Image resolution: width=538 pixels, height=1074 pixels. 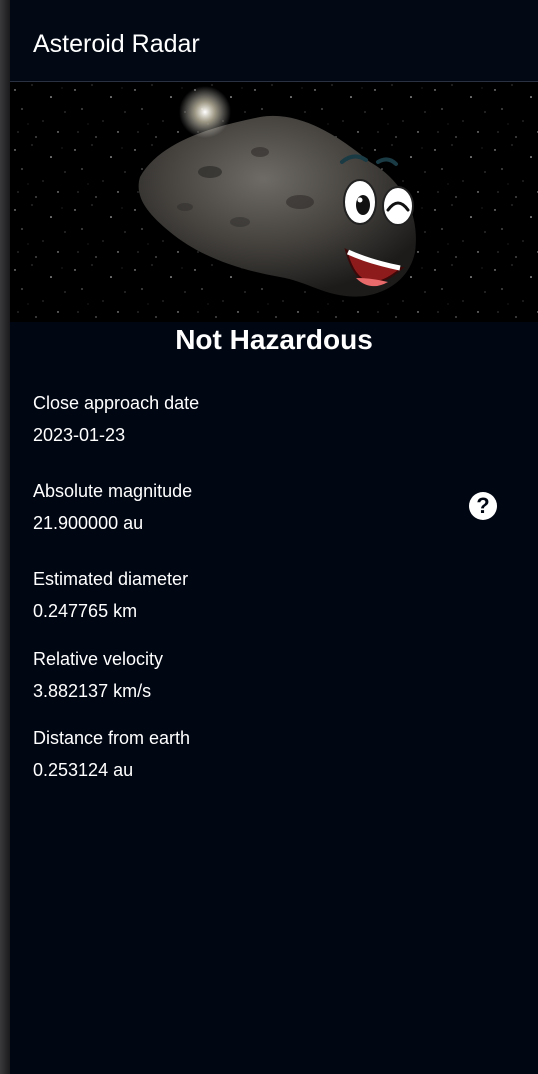 What do you see at coordinates (483, 506) in the screenshot?
I see `help-circle-icon: ?` at bounding box center [483, 506].